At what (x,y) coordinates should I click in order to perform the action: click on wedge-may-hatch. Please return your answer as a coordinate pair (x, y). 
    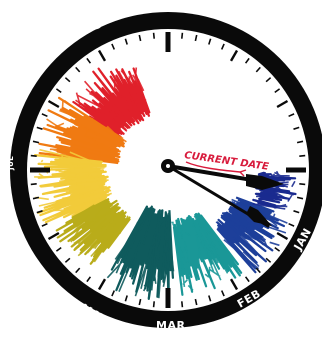
    Looking at the image, I should click on (140, 252).